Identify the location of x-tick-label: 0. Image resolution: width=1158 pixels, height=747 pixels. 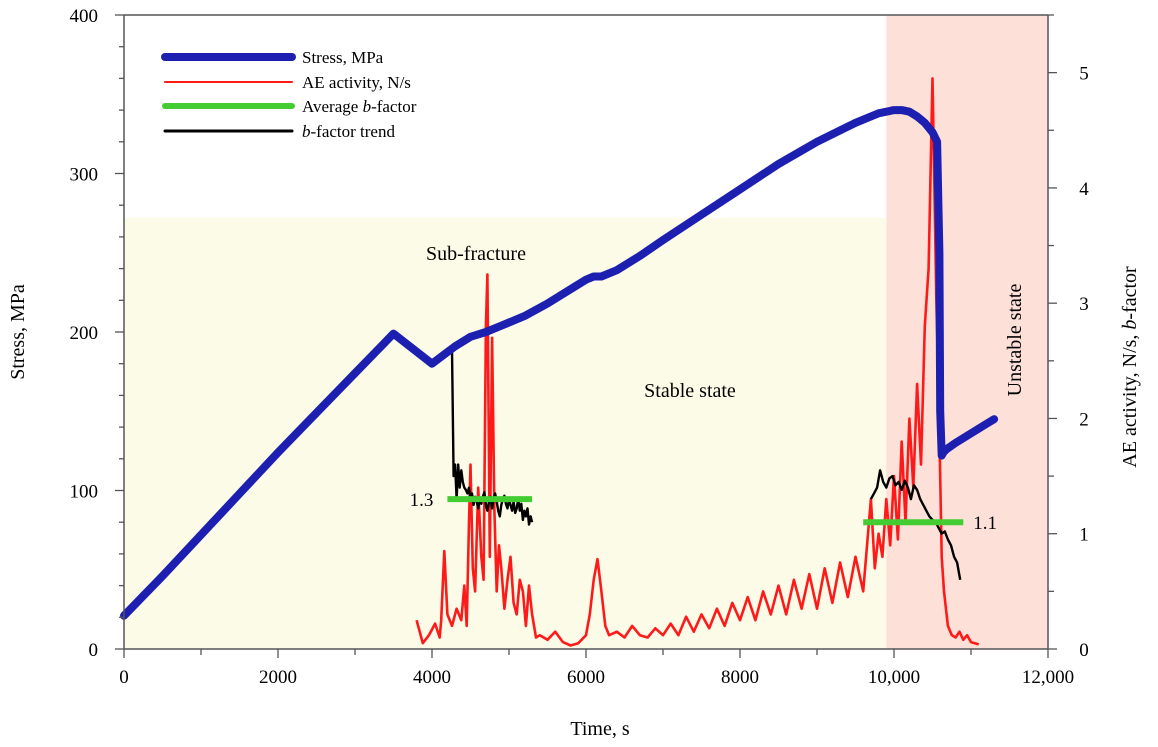
(124, 677).